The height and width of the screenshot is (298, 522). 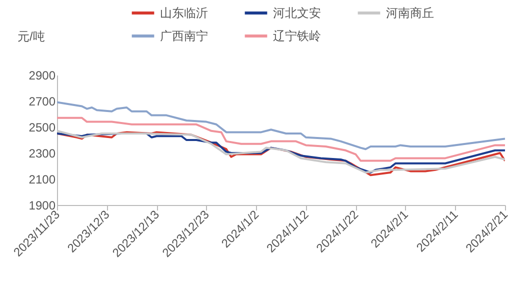 I want to click on legend-label: 辽宁铁岭, so click(x=297, y=36).